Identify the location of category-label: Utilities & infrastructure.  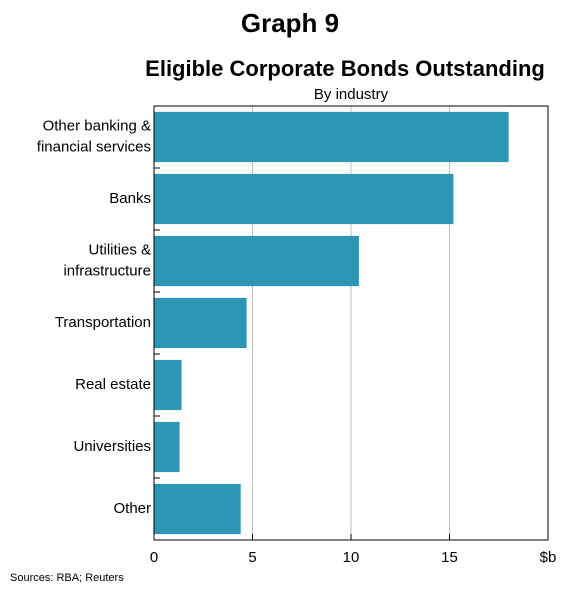
(107, 260).